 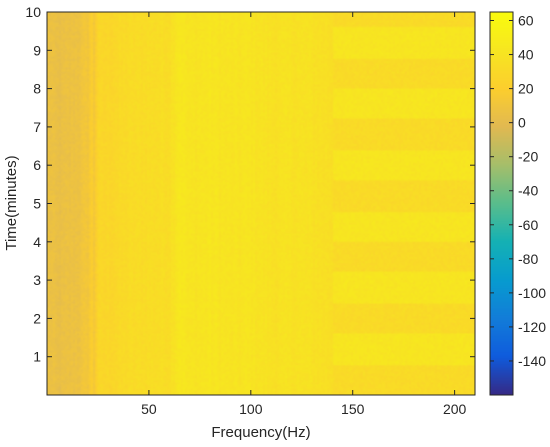 I want to click on x-axis-title: Frequency(Hz), so click(x=260, y=432).